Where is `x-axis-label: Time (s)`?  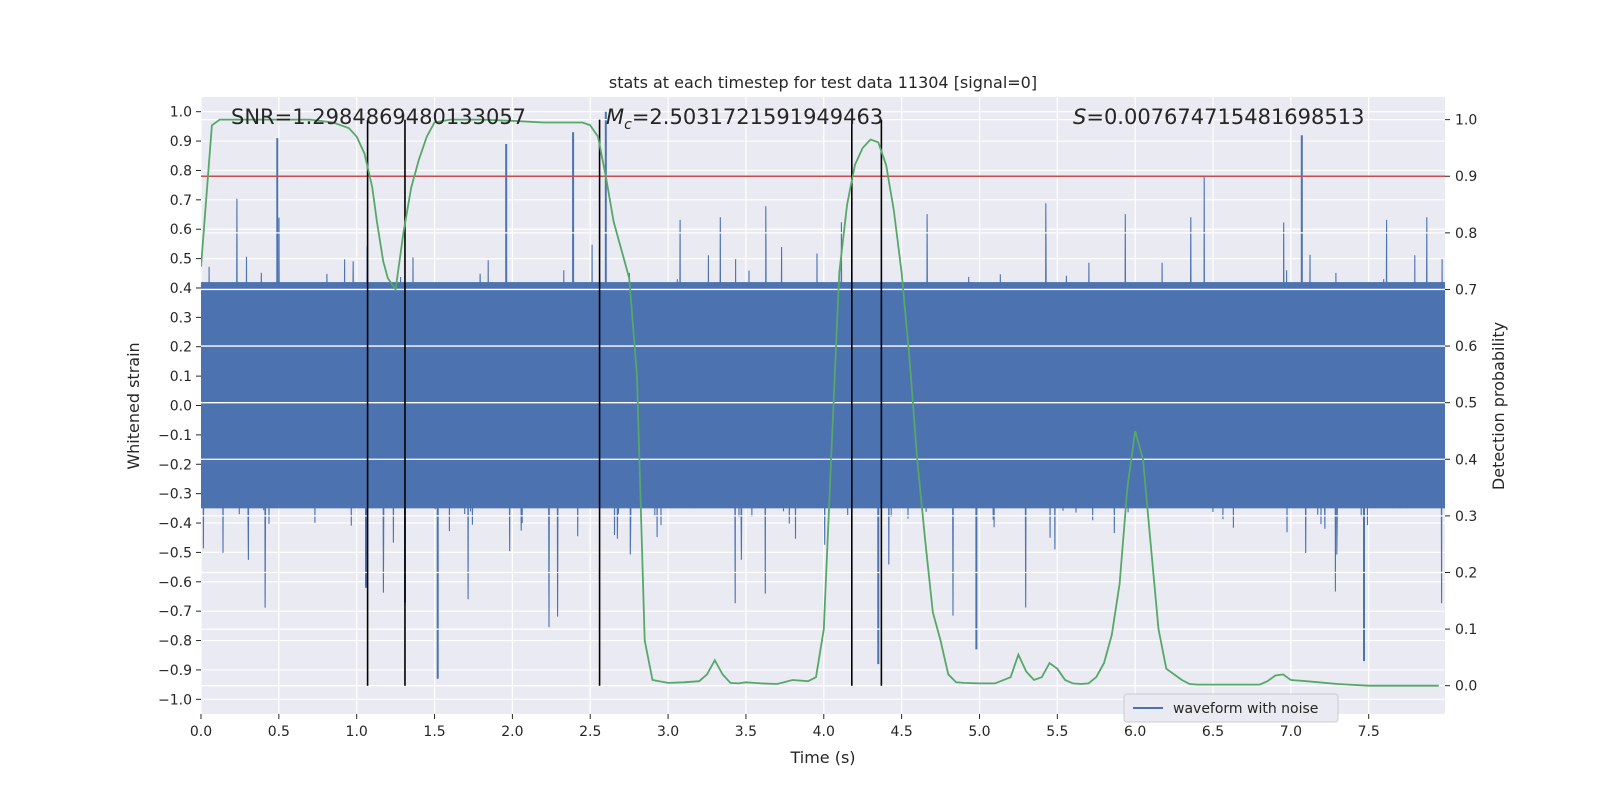 x-axis-label: Time (s) is located at coordinates (822, 757).